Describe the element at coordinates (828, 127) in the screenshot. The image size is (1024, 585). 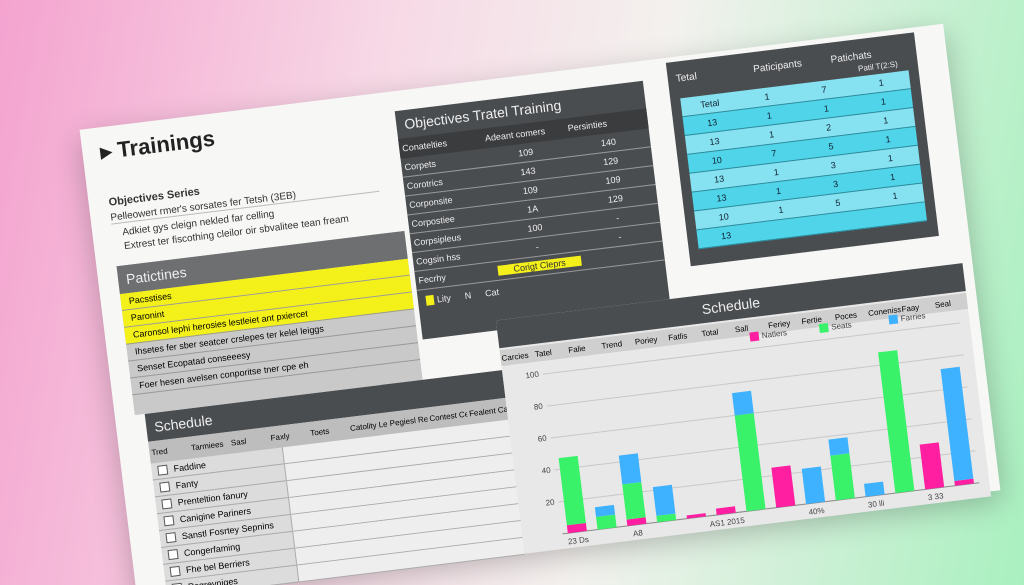
I see `table-cell: 2` at that location.